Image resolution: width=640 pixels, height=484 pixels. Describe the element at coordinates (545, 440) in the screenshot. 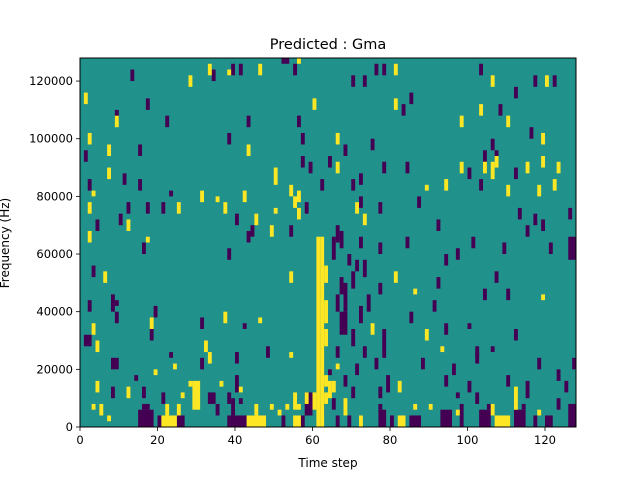

I see `x-tick-label: 120` at that location.